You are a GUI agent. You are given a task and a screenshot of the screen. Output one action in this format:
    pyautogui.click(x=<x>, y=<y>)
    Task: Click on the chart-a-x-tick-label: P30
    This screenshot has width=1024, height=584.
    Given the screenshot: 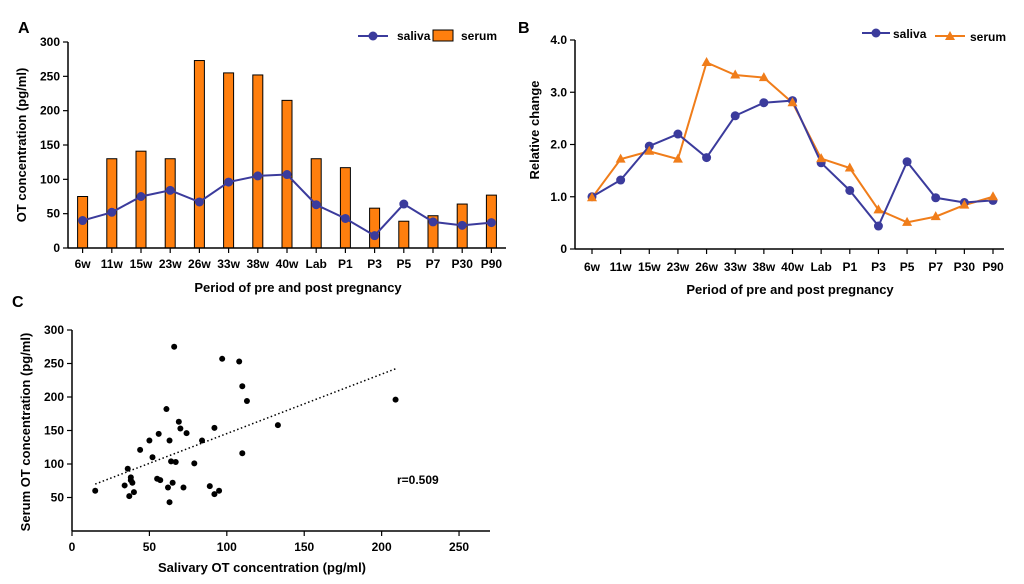 What is the action you would take?
    pyautogui.click(x=463, y=264)
    